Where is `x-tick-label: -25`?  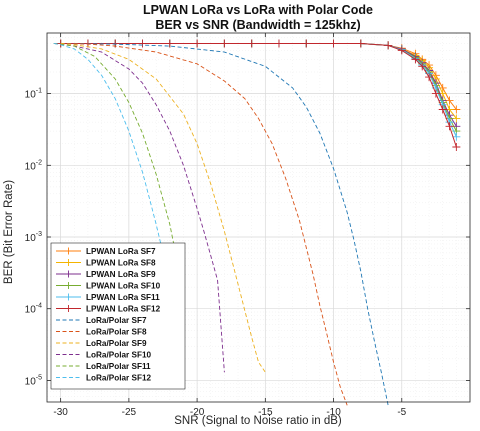
x-tick-label: -25 is located at coordinates (129, 412).